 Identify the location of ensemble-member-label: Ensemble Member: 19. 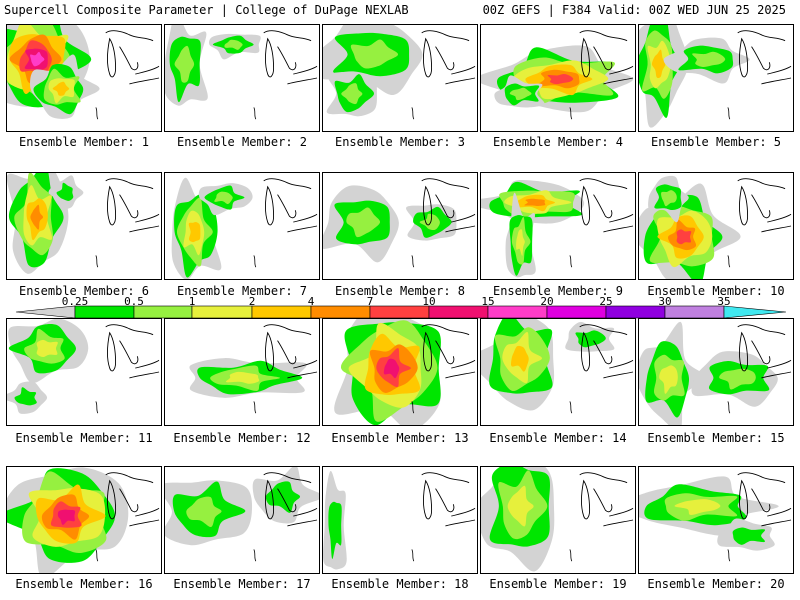
(558, 584).